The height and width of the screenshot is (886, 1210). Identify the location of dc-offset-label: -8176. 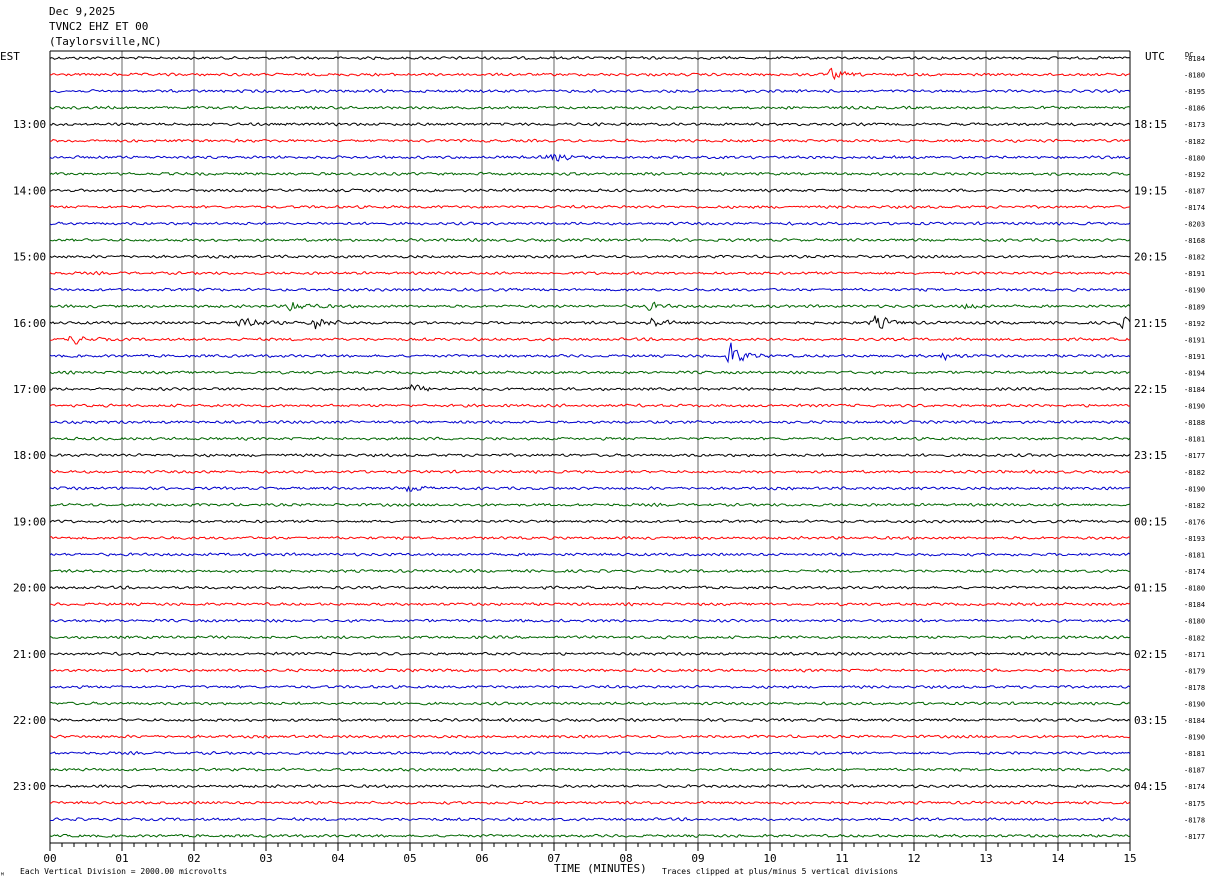
(1194, 522).